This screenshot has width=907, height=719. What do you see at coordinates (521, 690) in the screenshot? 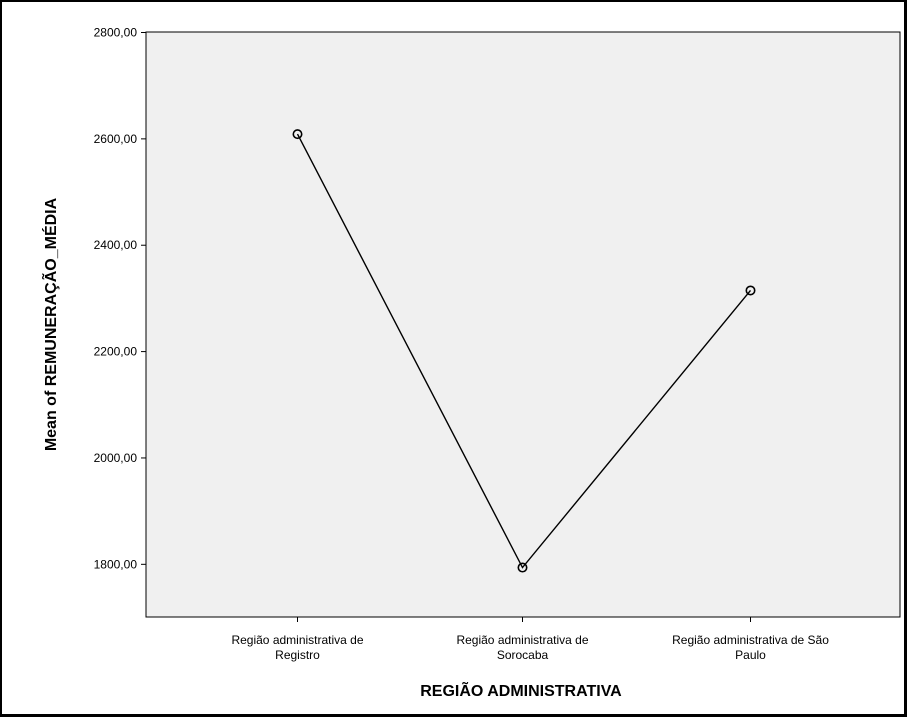
I see `x-axis-title: REGIÃO ADMINISTRATIVA` at bounding box center [521, 690].